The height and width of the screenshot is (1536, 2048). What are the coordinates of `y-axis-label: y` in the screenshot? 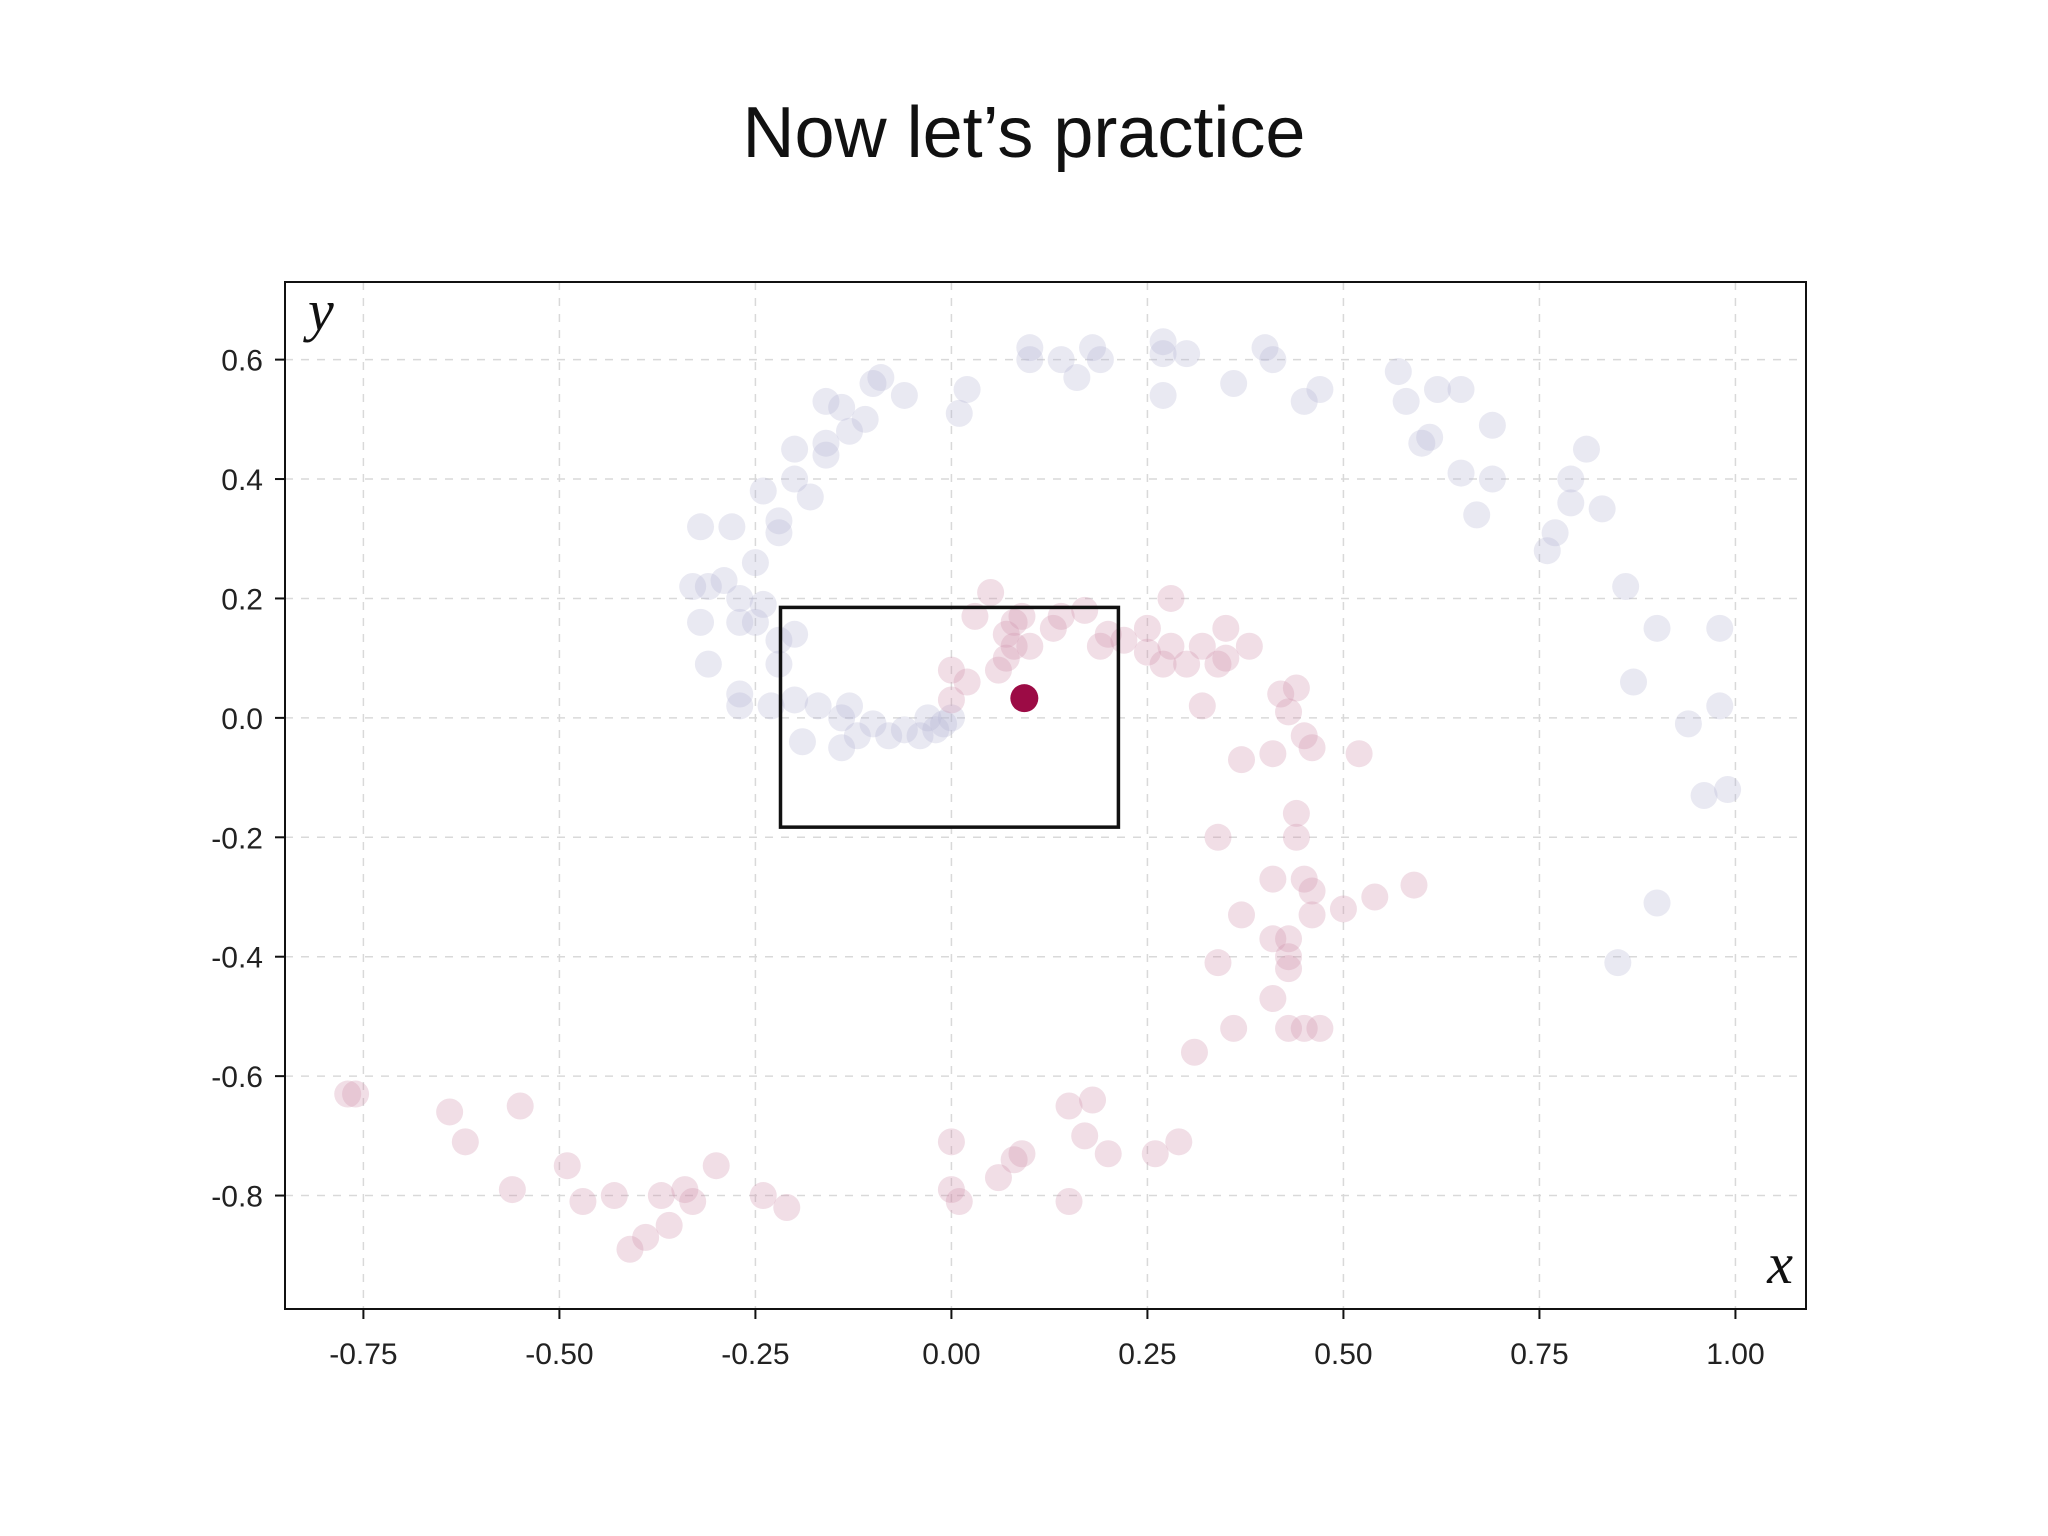 It's located at (318, 310).